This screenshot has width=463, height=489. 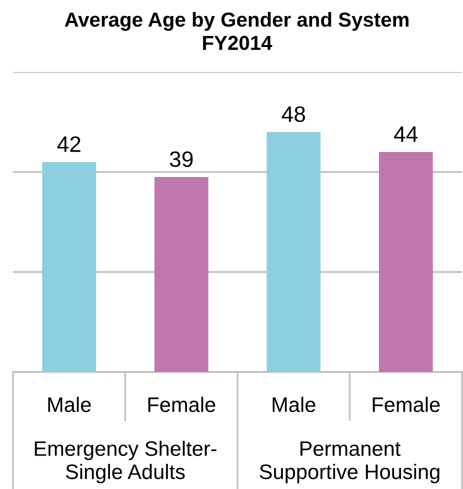 I want to click on data-label: 39, so click(x=181, y=159).